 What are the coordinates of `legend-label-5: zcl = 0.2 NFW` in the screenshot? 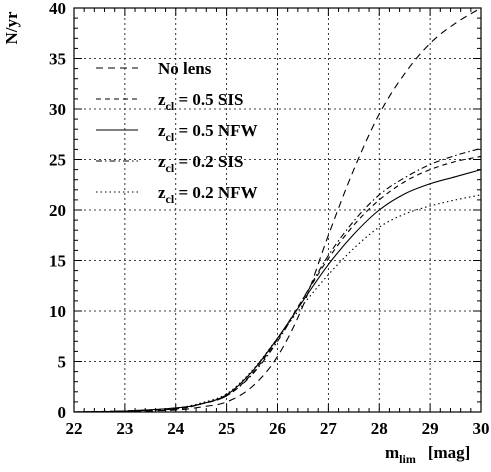 It's located at (208, 194).